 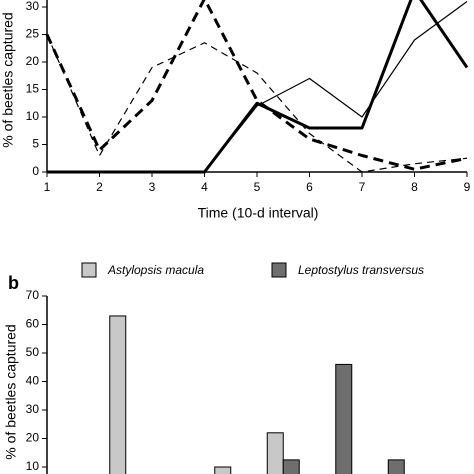 What do you see at coordinates (361, 270) in the screenshot?
I see `legend-label: Leptostylus transversus` at bounding box center [361, 270].